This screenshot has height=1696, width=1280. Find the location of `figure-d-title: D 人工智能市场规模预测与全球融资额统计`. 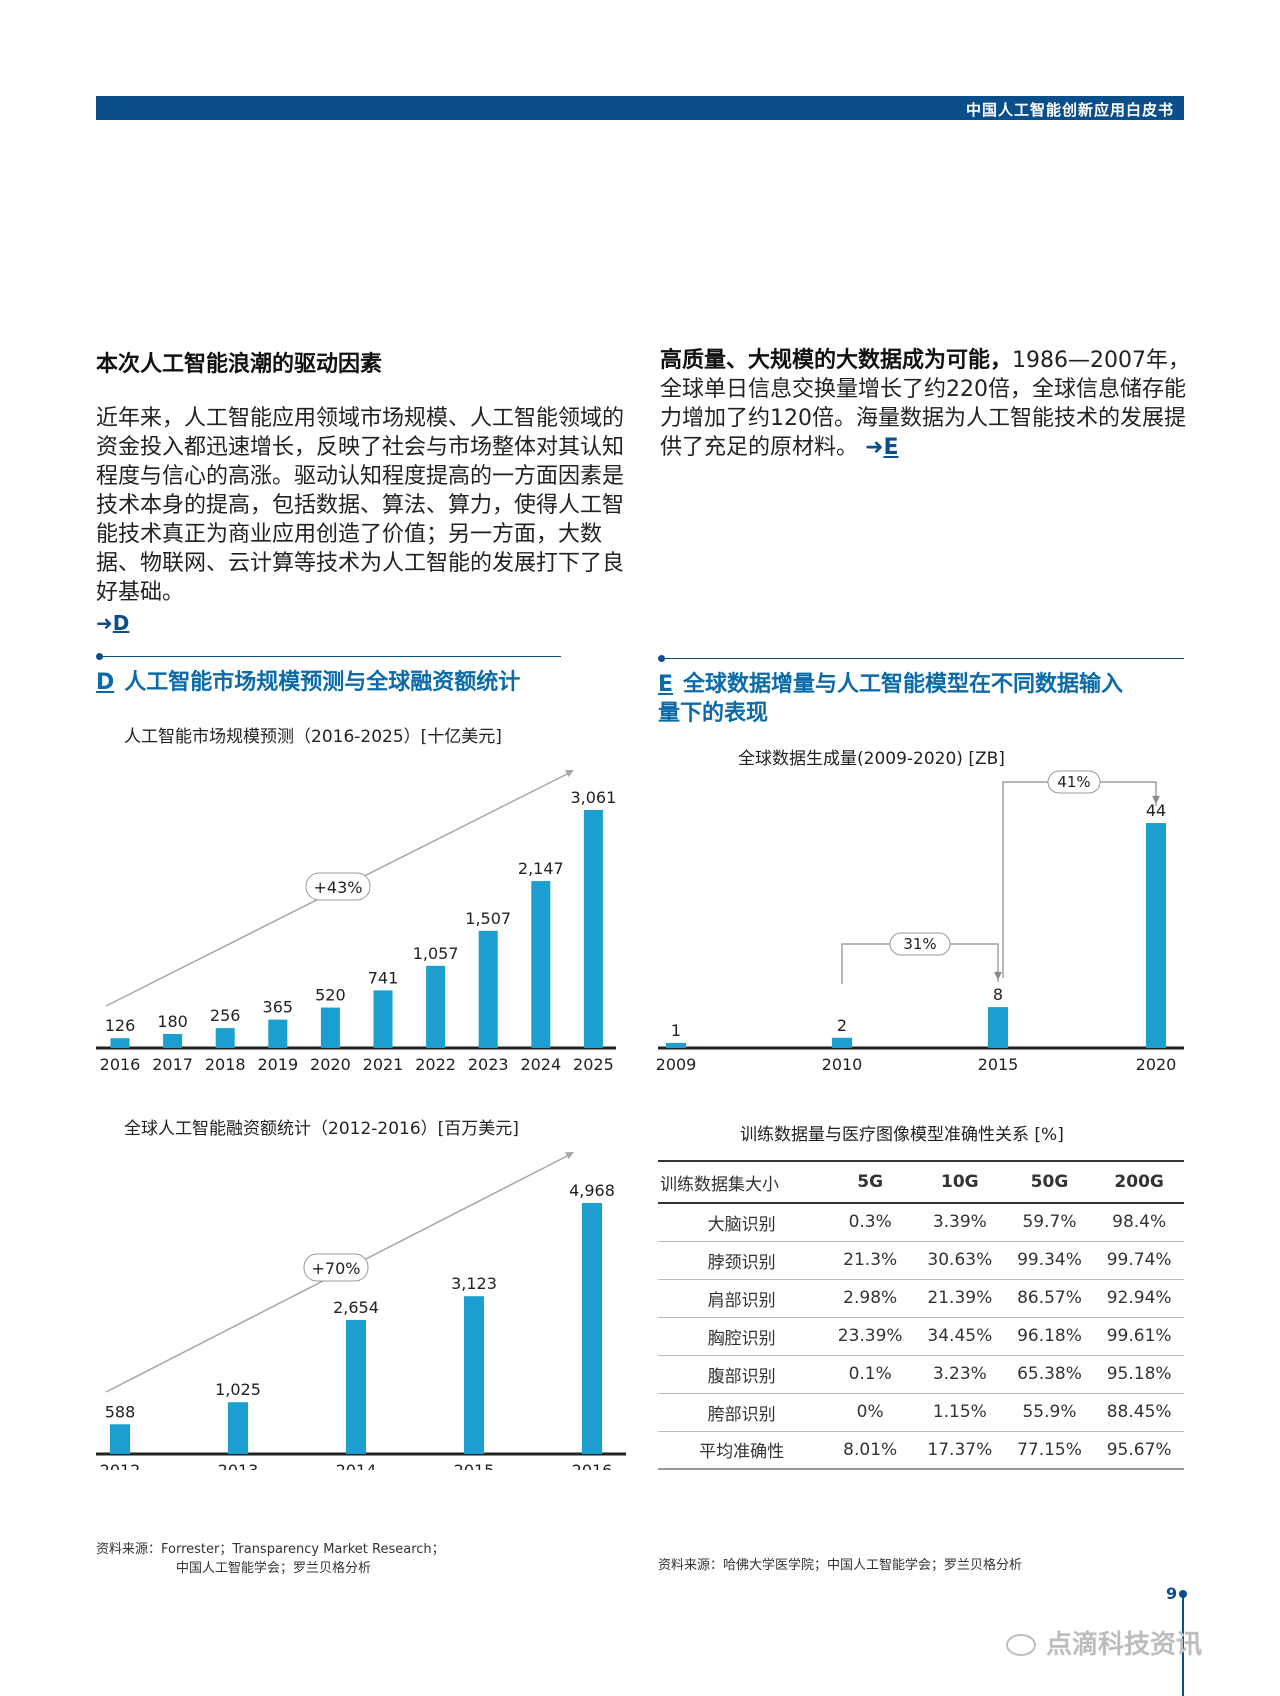

figure-d-title: D 人工智能市场规模预测与全球融资额统计 is located at coordinates (336, 682).